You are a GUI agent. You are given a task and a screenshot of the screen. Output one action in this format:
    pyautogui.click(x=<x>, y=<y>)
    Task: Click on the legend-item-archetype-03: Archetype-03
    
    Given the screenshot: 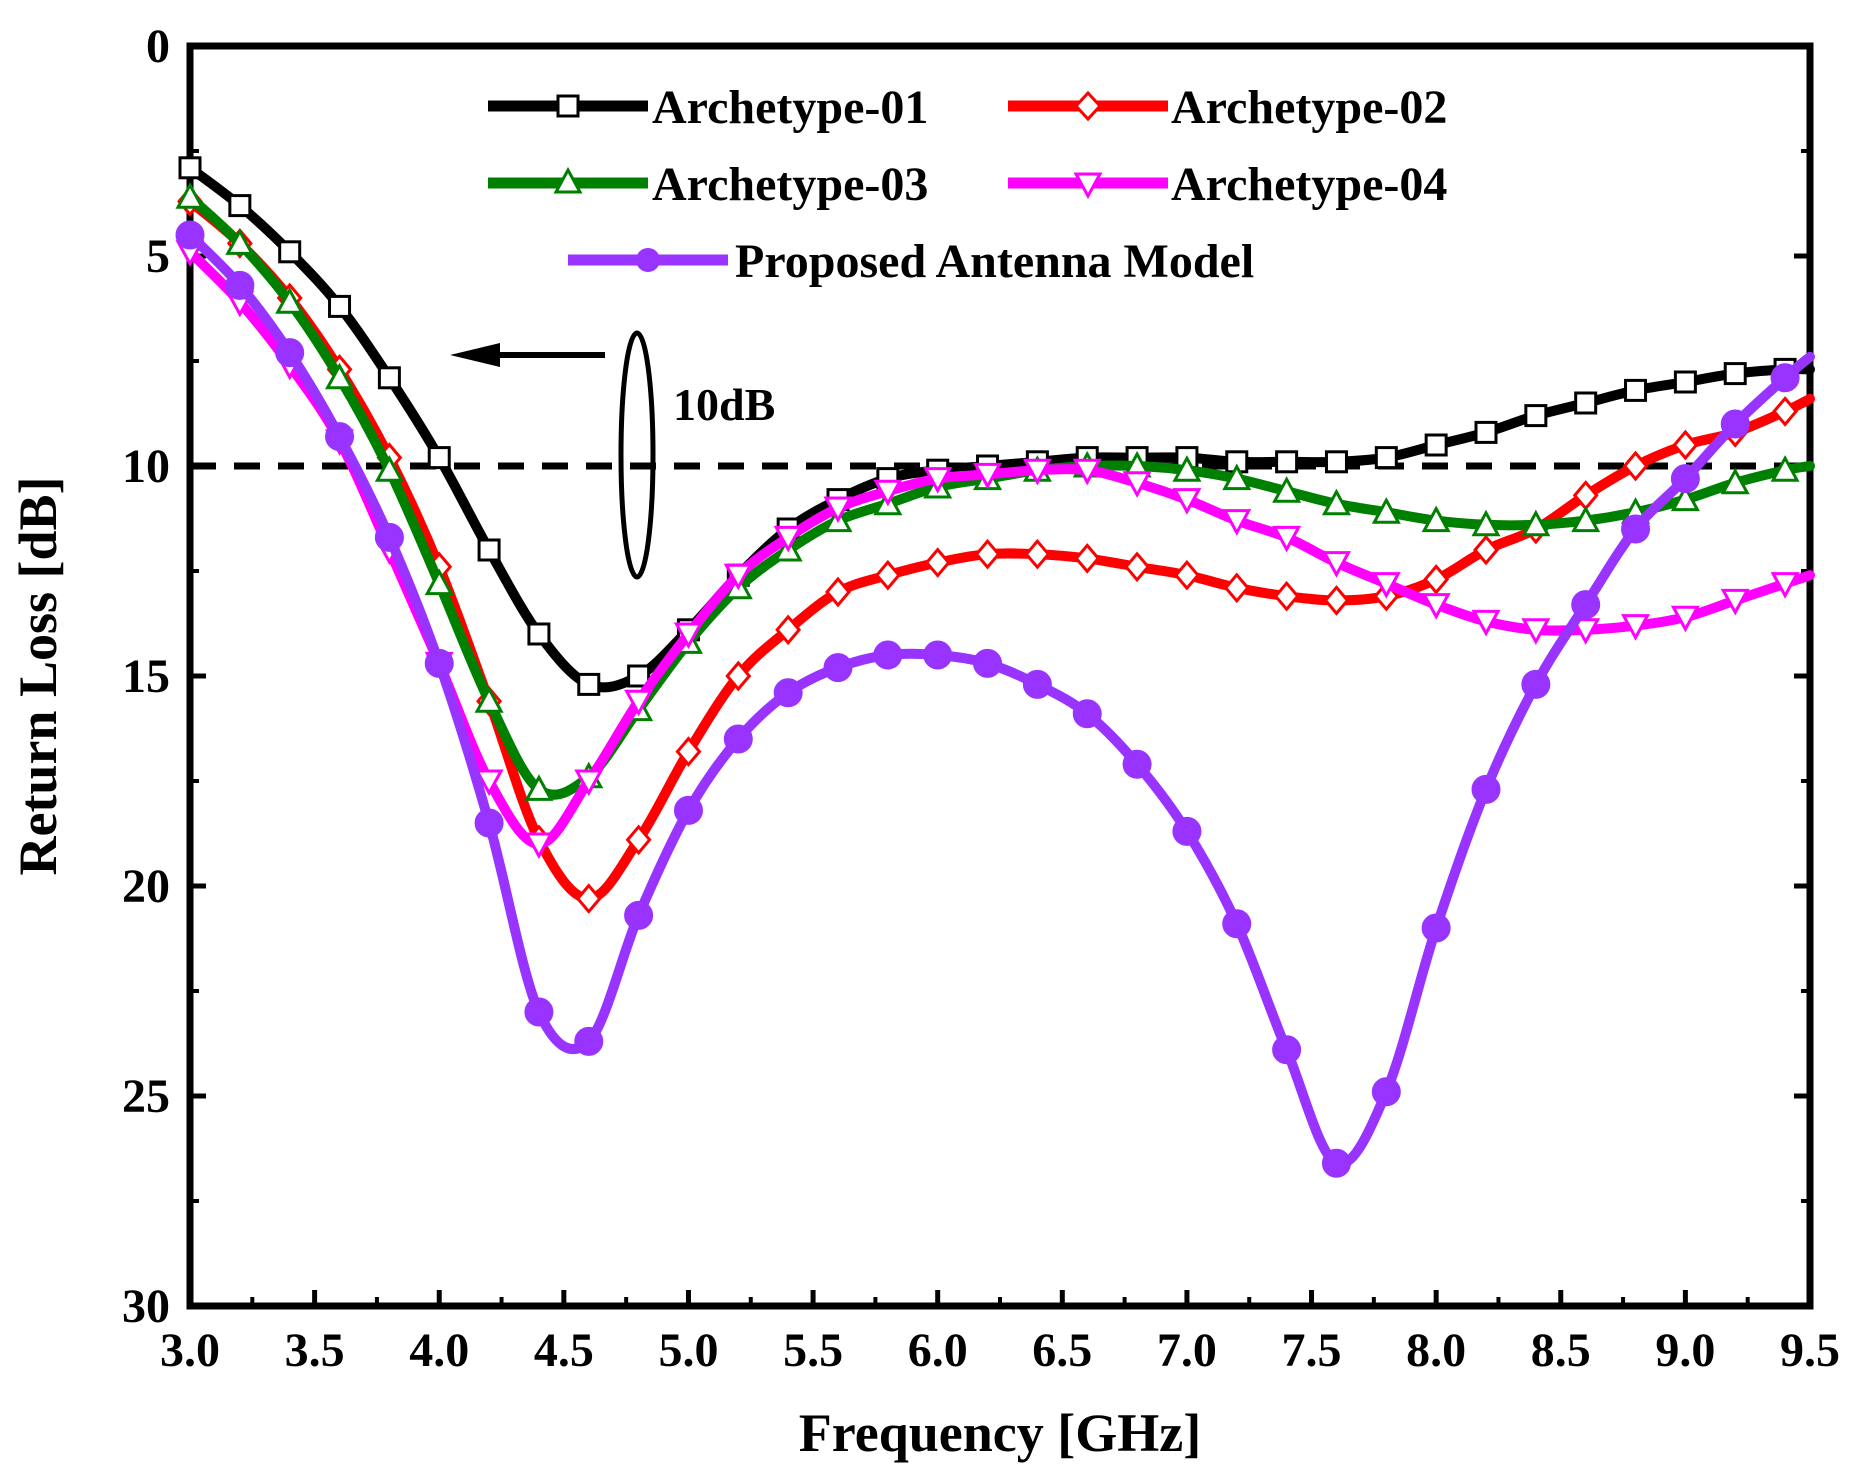 What is the action you would take?
    pyautogui.click(x=708, y=184)
    